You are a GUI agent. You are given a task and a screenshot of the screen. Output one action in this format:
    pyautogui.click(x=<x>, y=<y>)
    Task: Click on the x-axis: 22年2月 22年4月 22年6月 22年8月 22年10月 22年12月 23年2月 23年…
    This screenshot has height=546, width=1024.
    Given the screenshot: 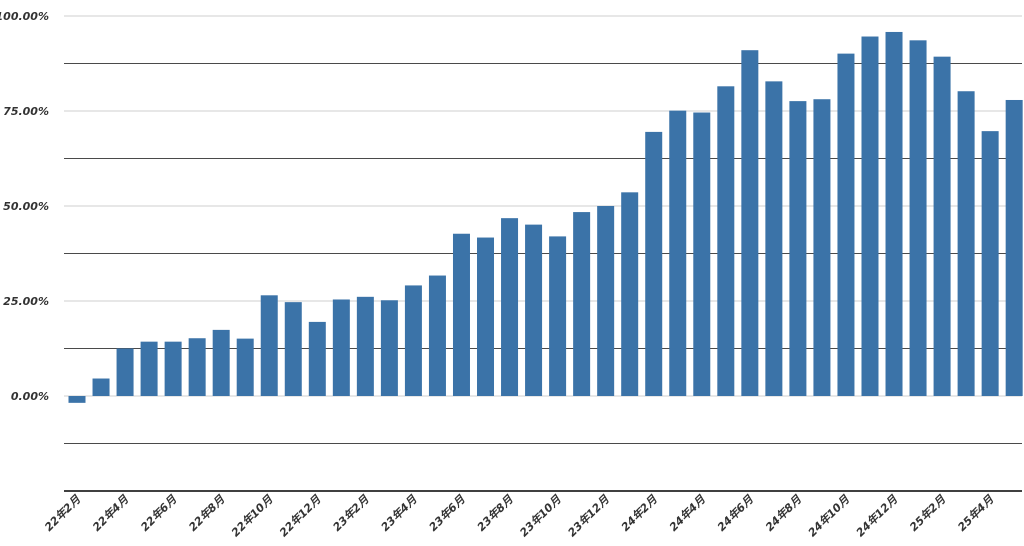 What is the action you would take?
    pyautogui.click(x=532, y=514)
    